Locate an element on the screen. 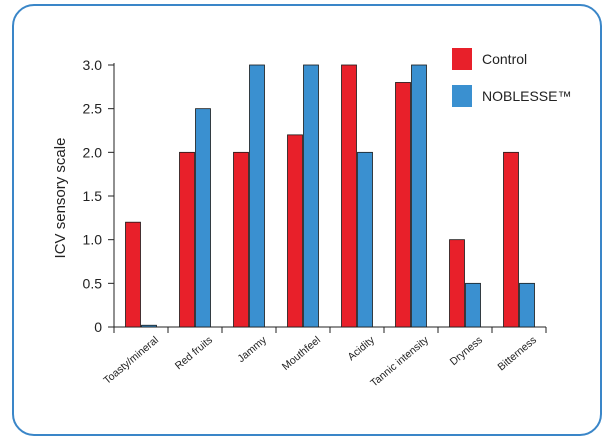  legend-label-noblesse: NOBLESSE™ is located at coordinates (526, 96).